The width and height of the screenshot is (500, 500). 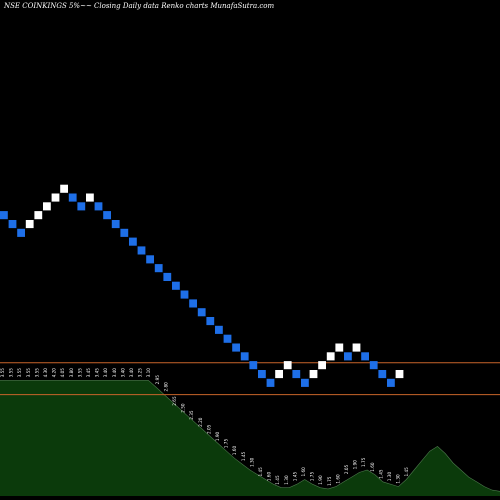 I want to click on volume-label-25: 2.05, so click(x=208, y=429).